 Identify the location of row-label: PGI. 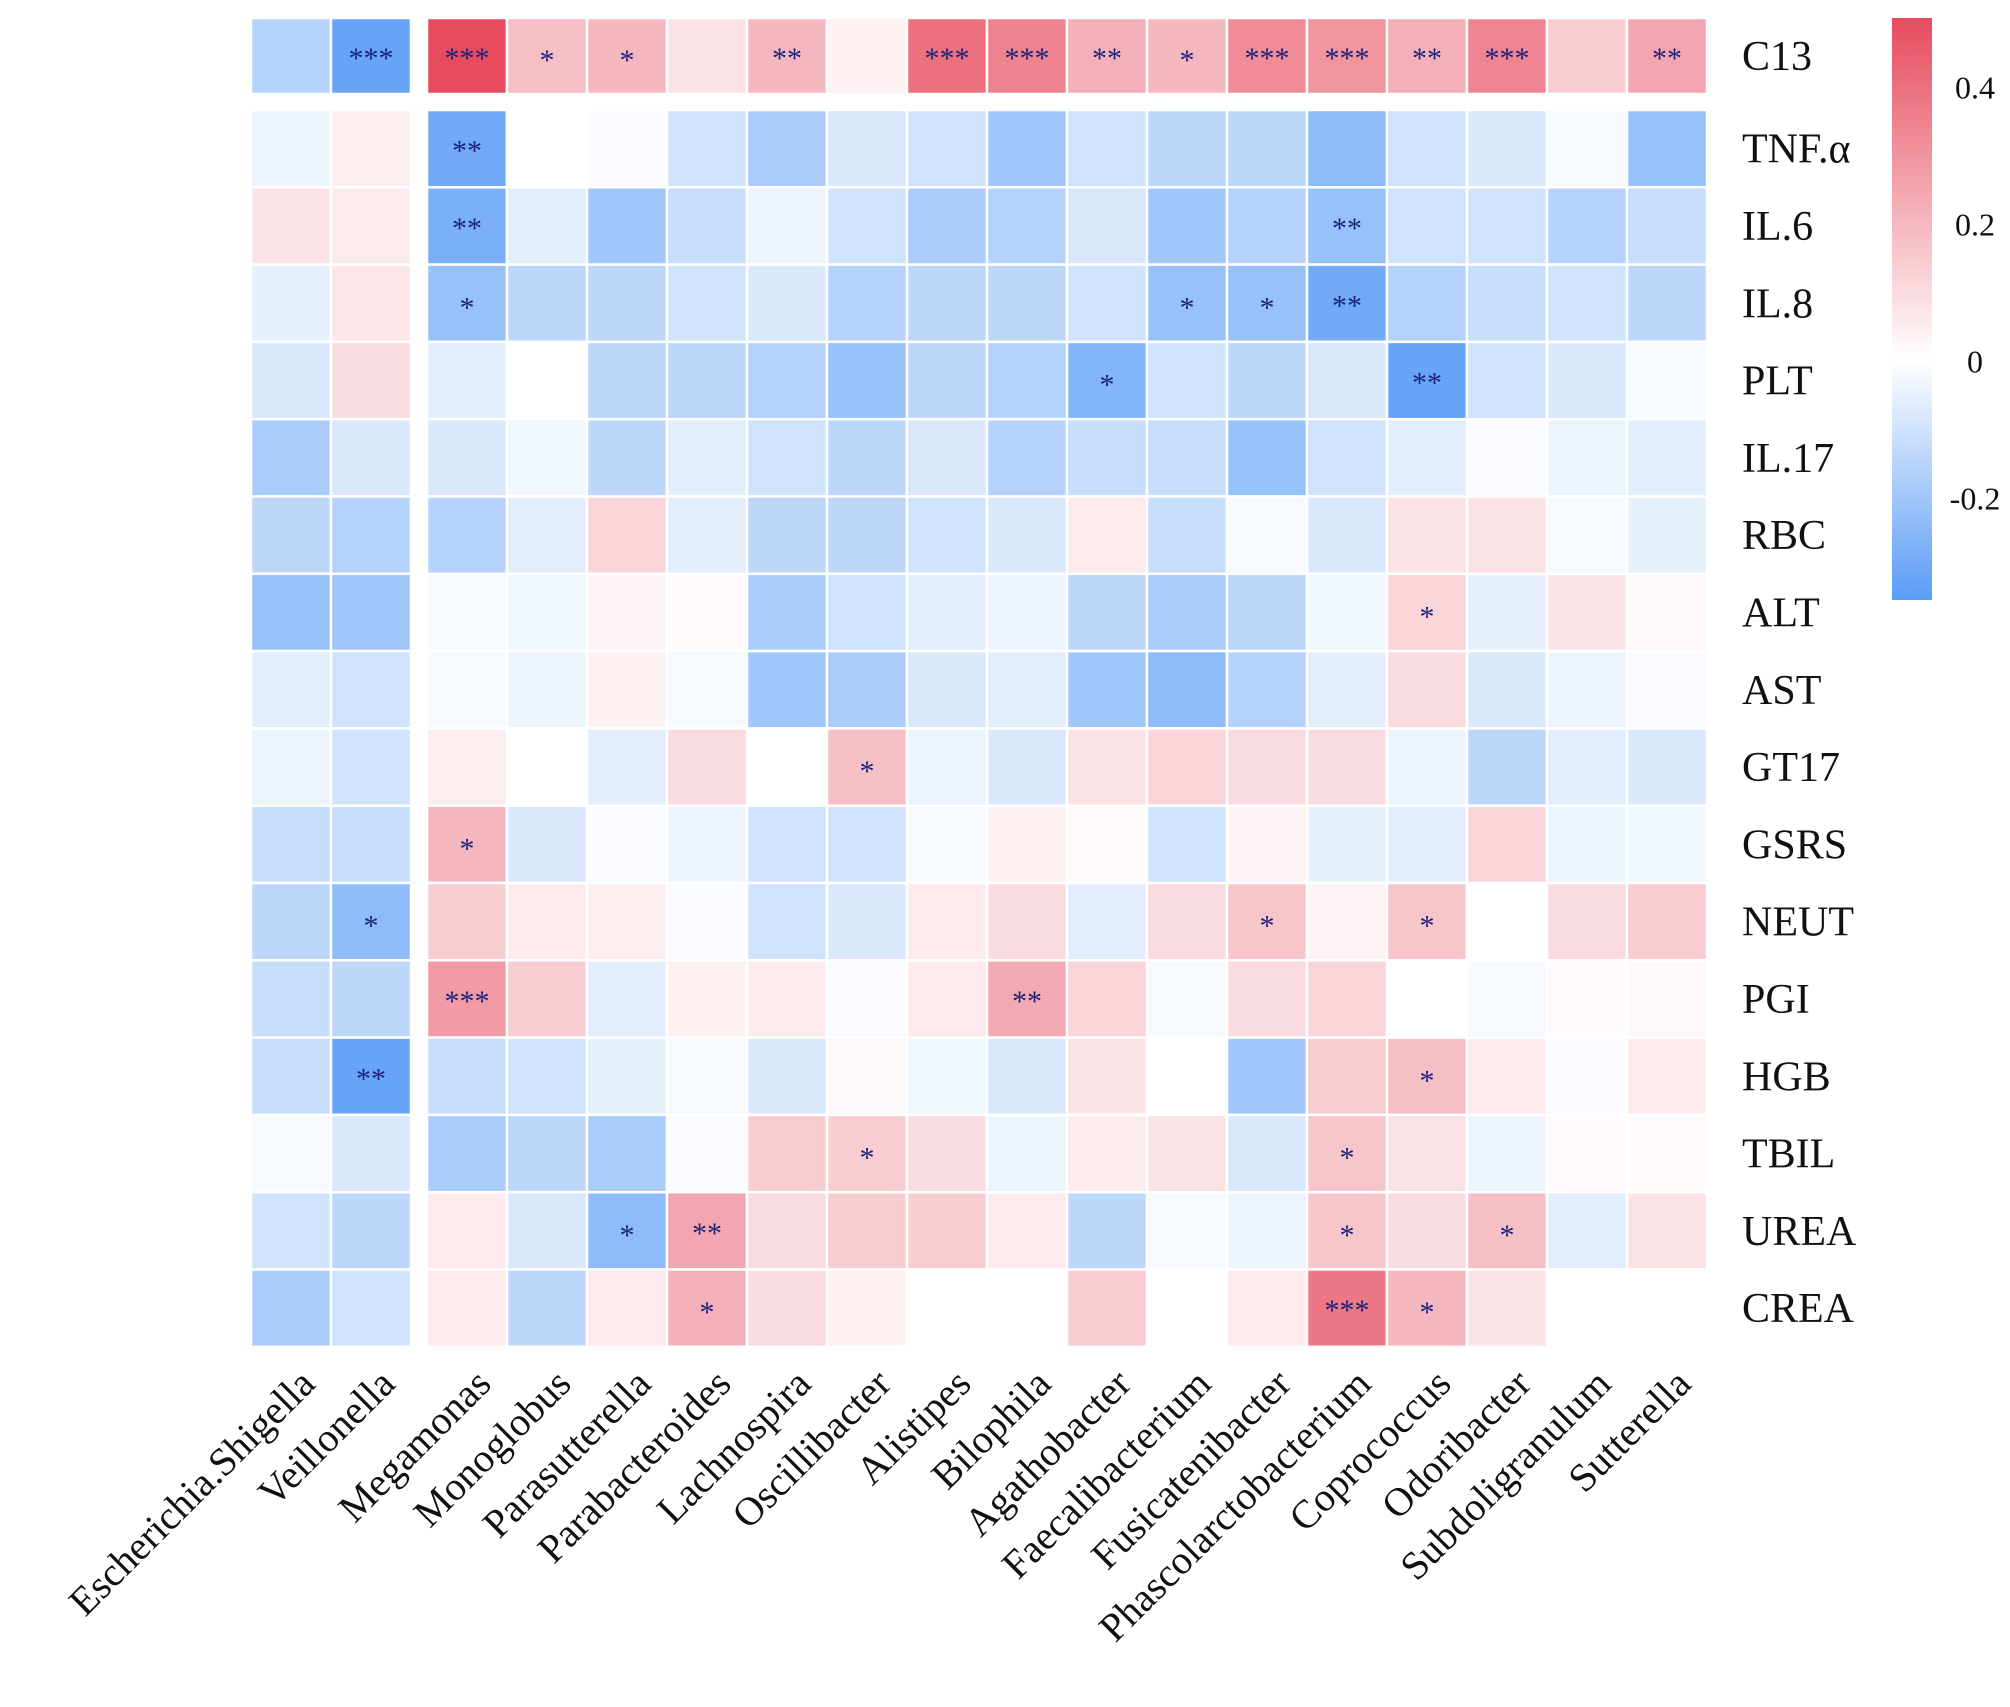
(1776, 1000).